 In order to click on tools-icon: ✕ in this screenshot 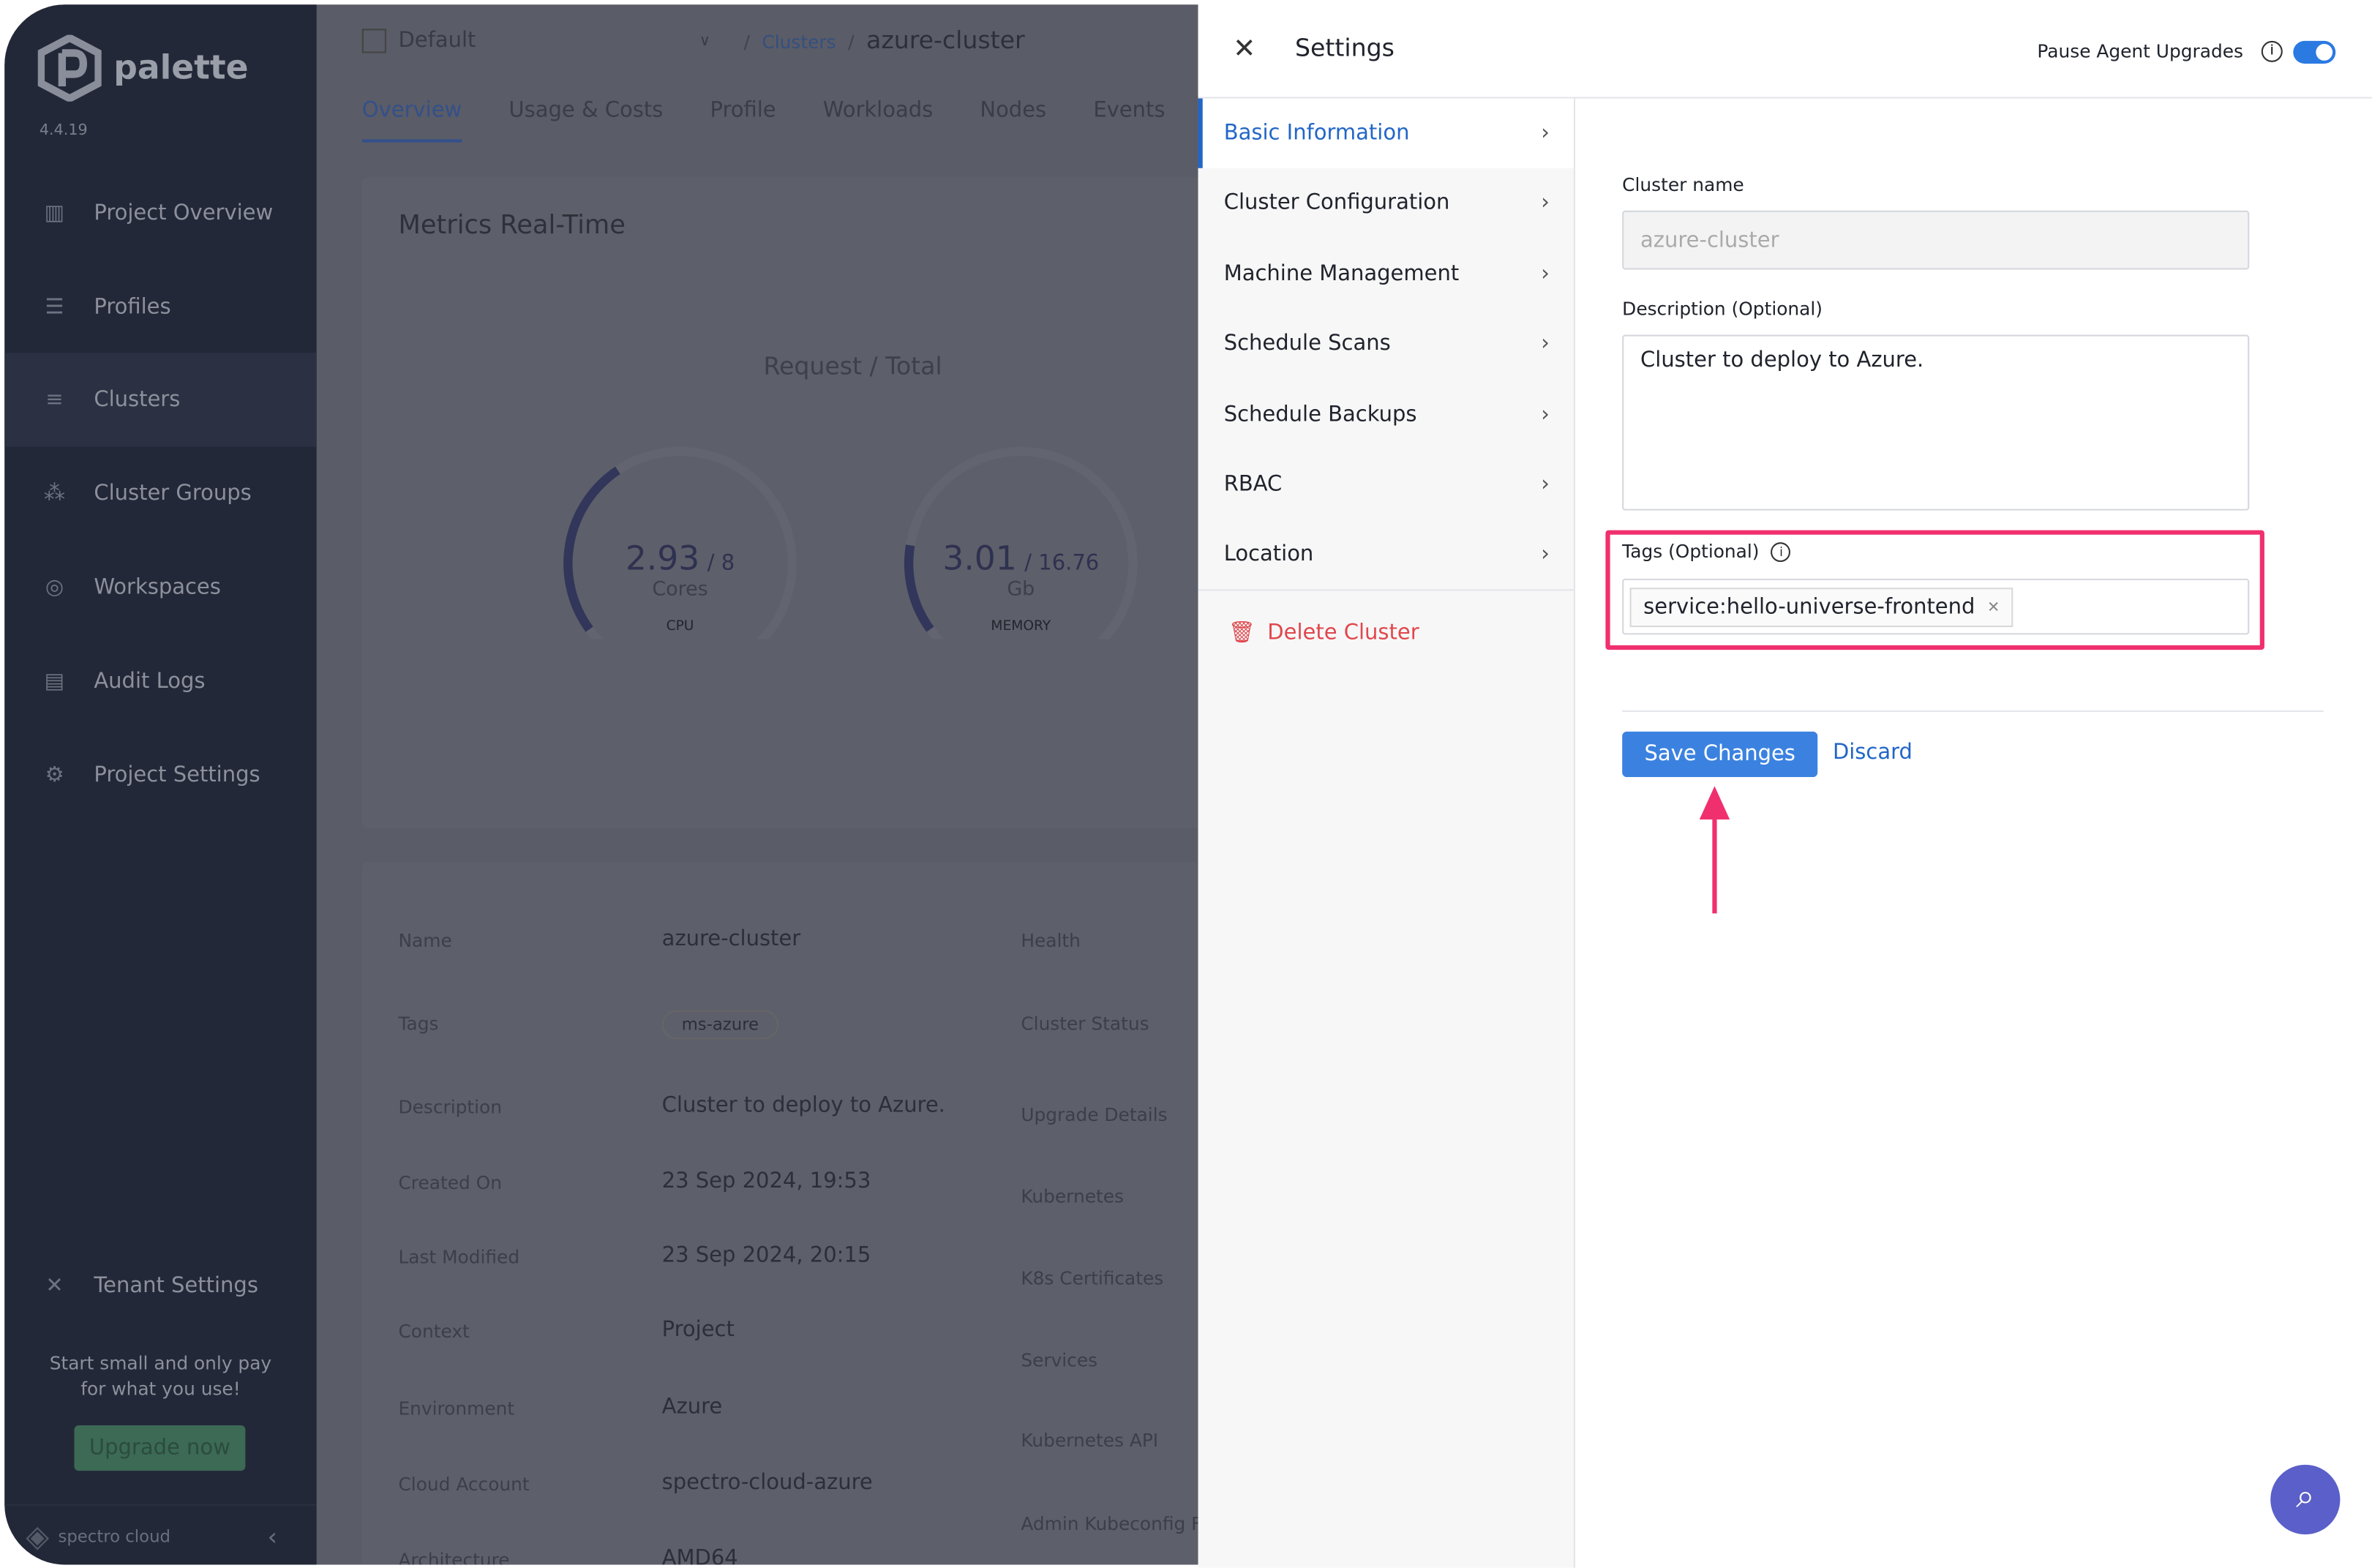, I will do `click(54, 1287)`.